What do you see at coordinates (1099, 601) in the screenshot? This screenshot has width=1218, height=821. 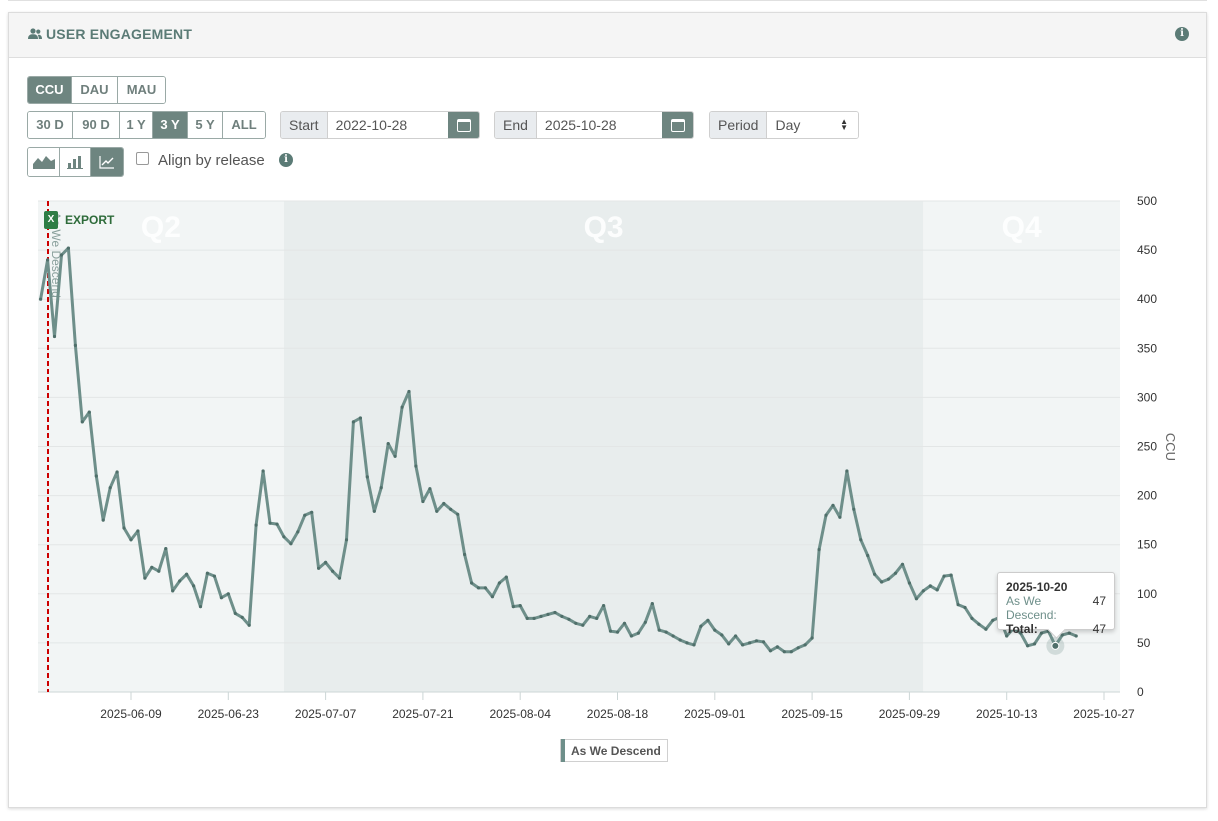 I see `tooltip-series-value: 47` at bounding box center [1099, 601].